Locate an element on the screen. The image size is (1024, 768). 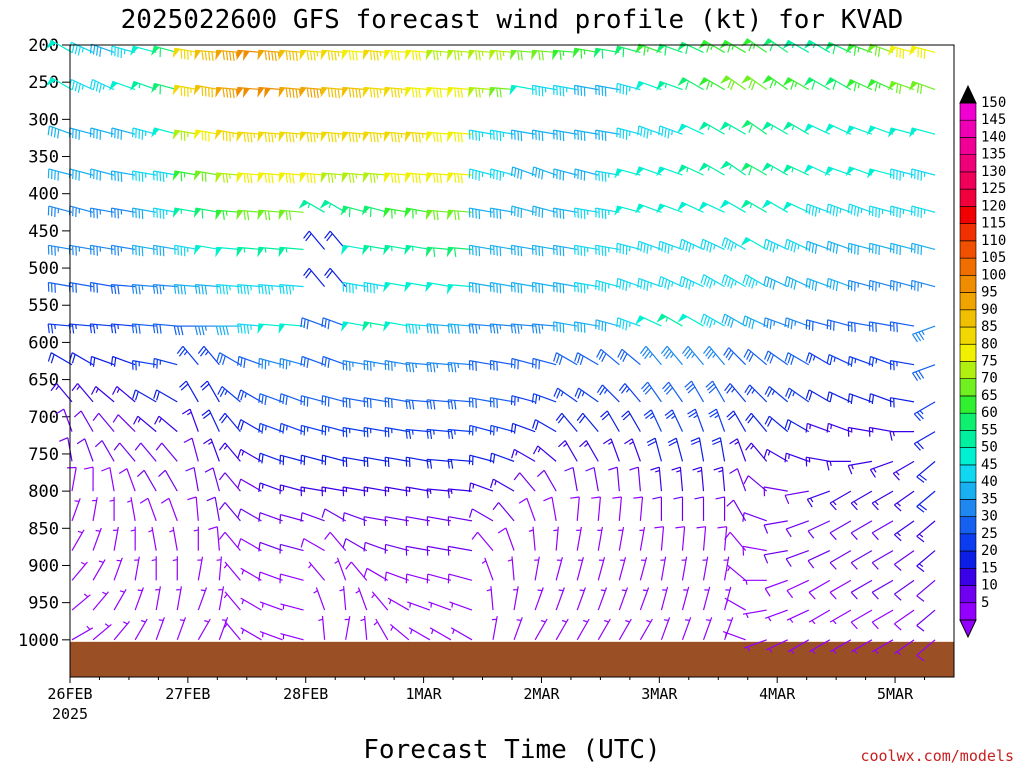
x-tick-sublabel: 2025 is located at coordinates (70, 714).